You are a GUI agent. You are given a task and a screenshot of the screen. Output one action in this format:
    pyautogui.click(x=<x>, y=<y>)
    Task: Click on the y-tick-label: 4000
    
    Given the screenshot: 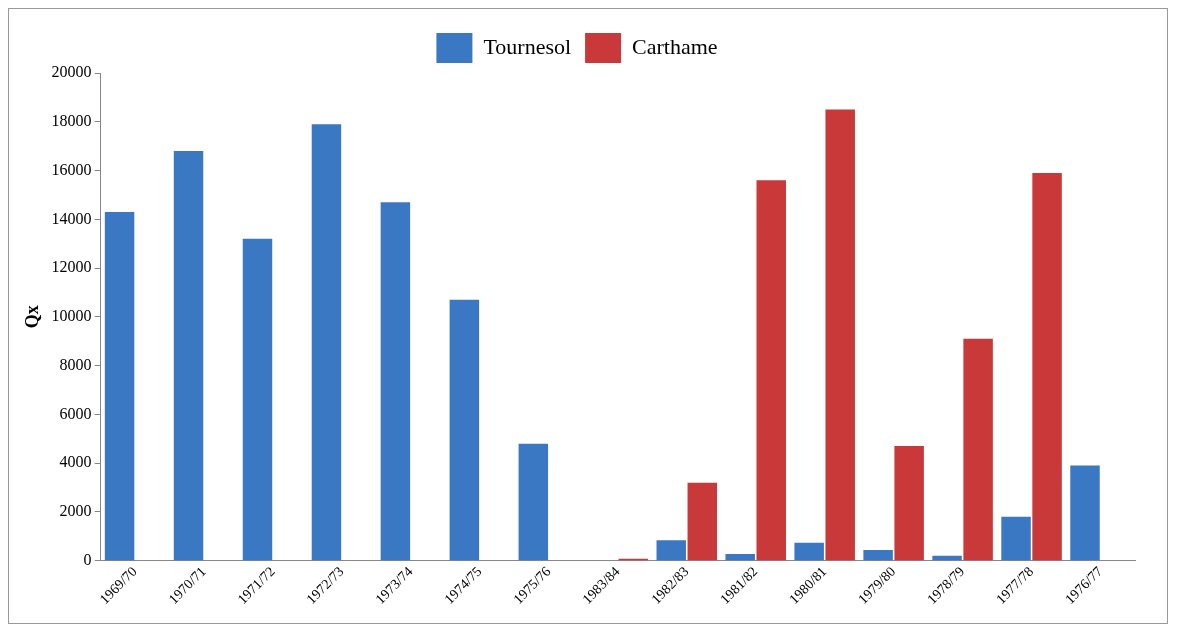 What is the action you would take?
    pyautogui.click(x=75, y=462)
    